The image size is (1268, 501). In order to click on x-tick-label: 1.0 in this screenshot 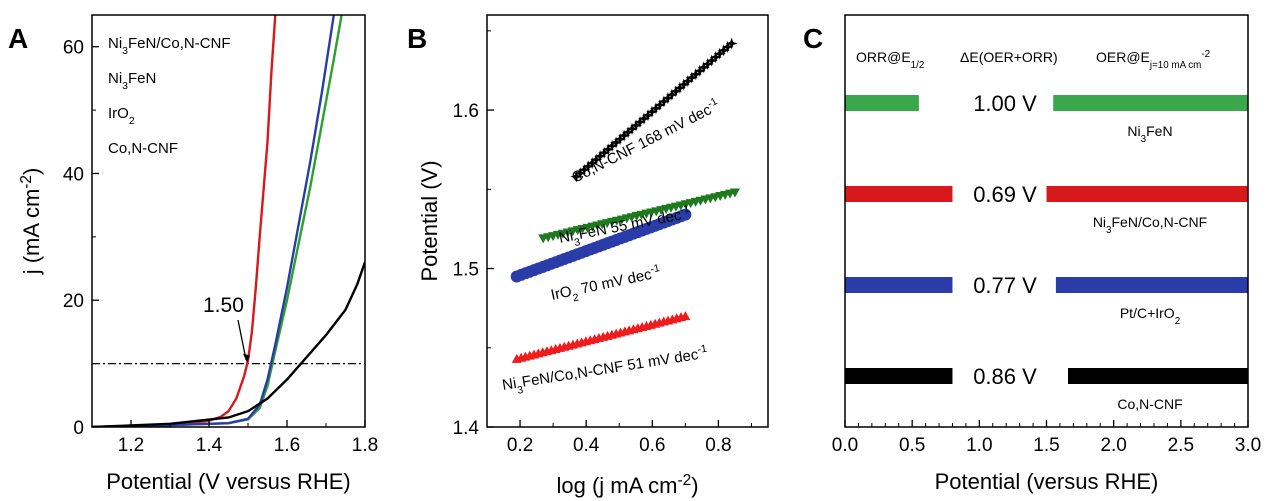, I will do `click(979, 445)`.